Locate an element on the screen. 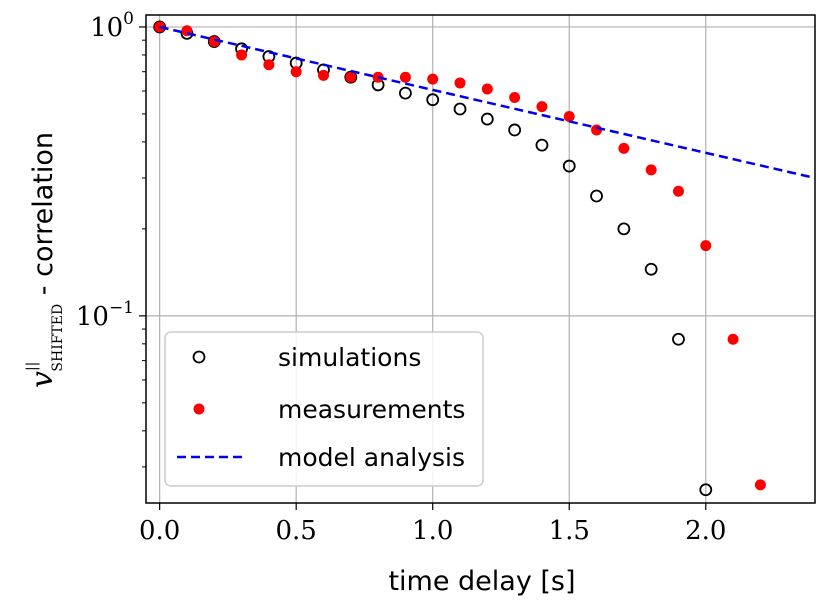  y-axis-label-symbol: v is located at coordinates (42, 379).